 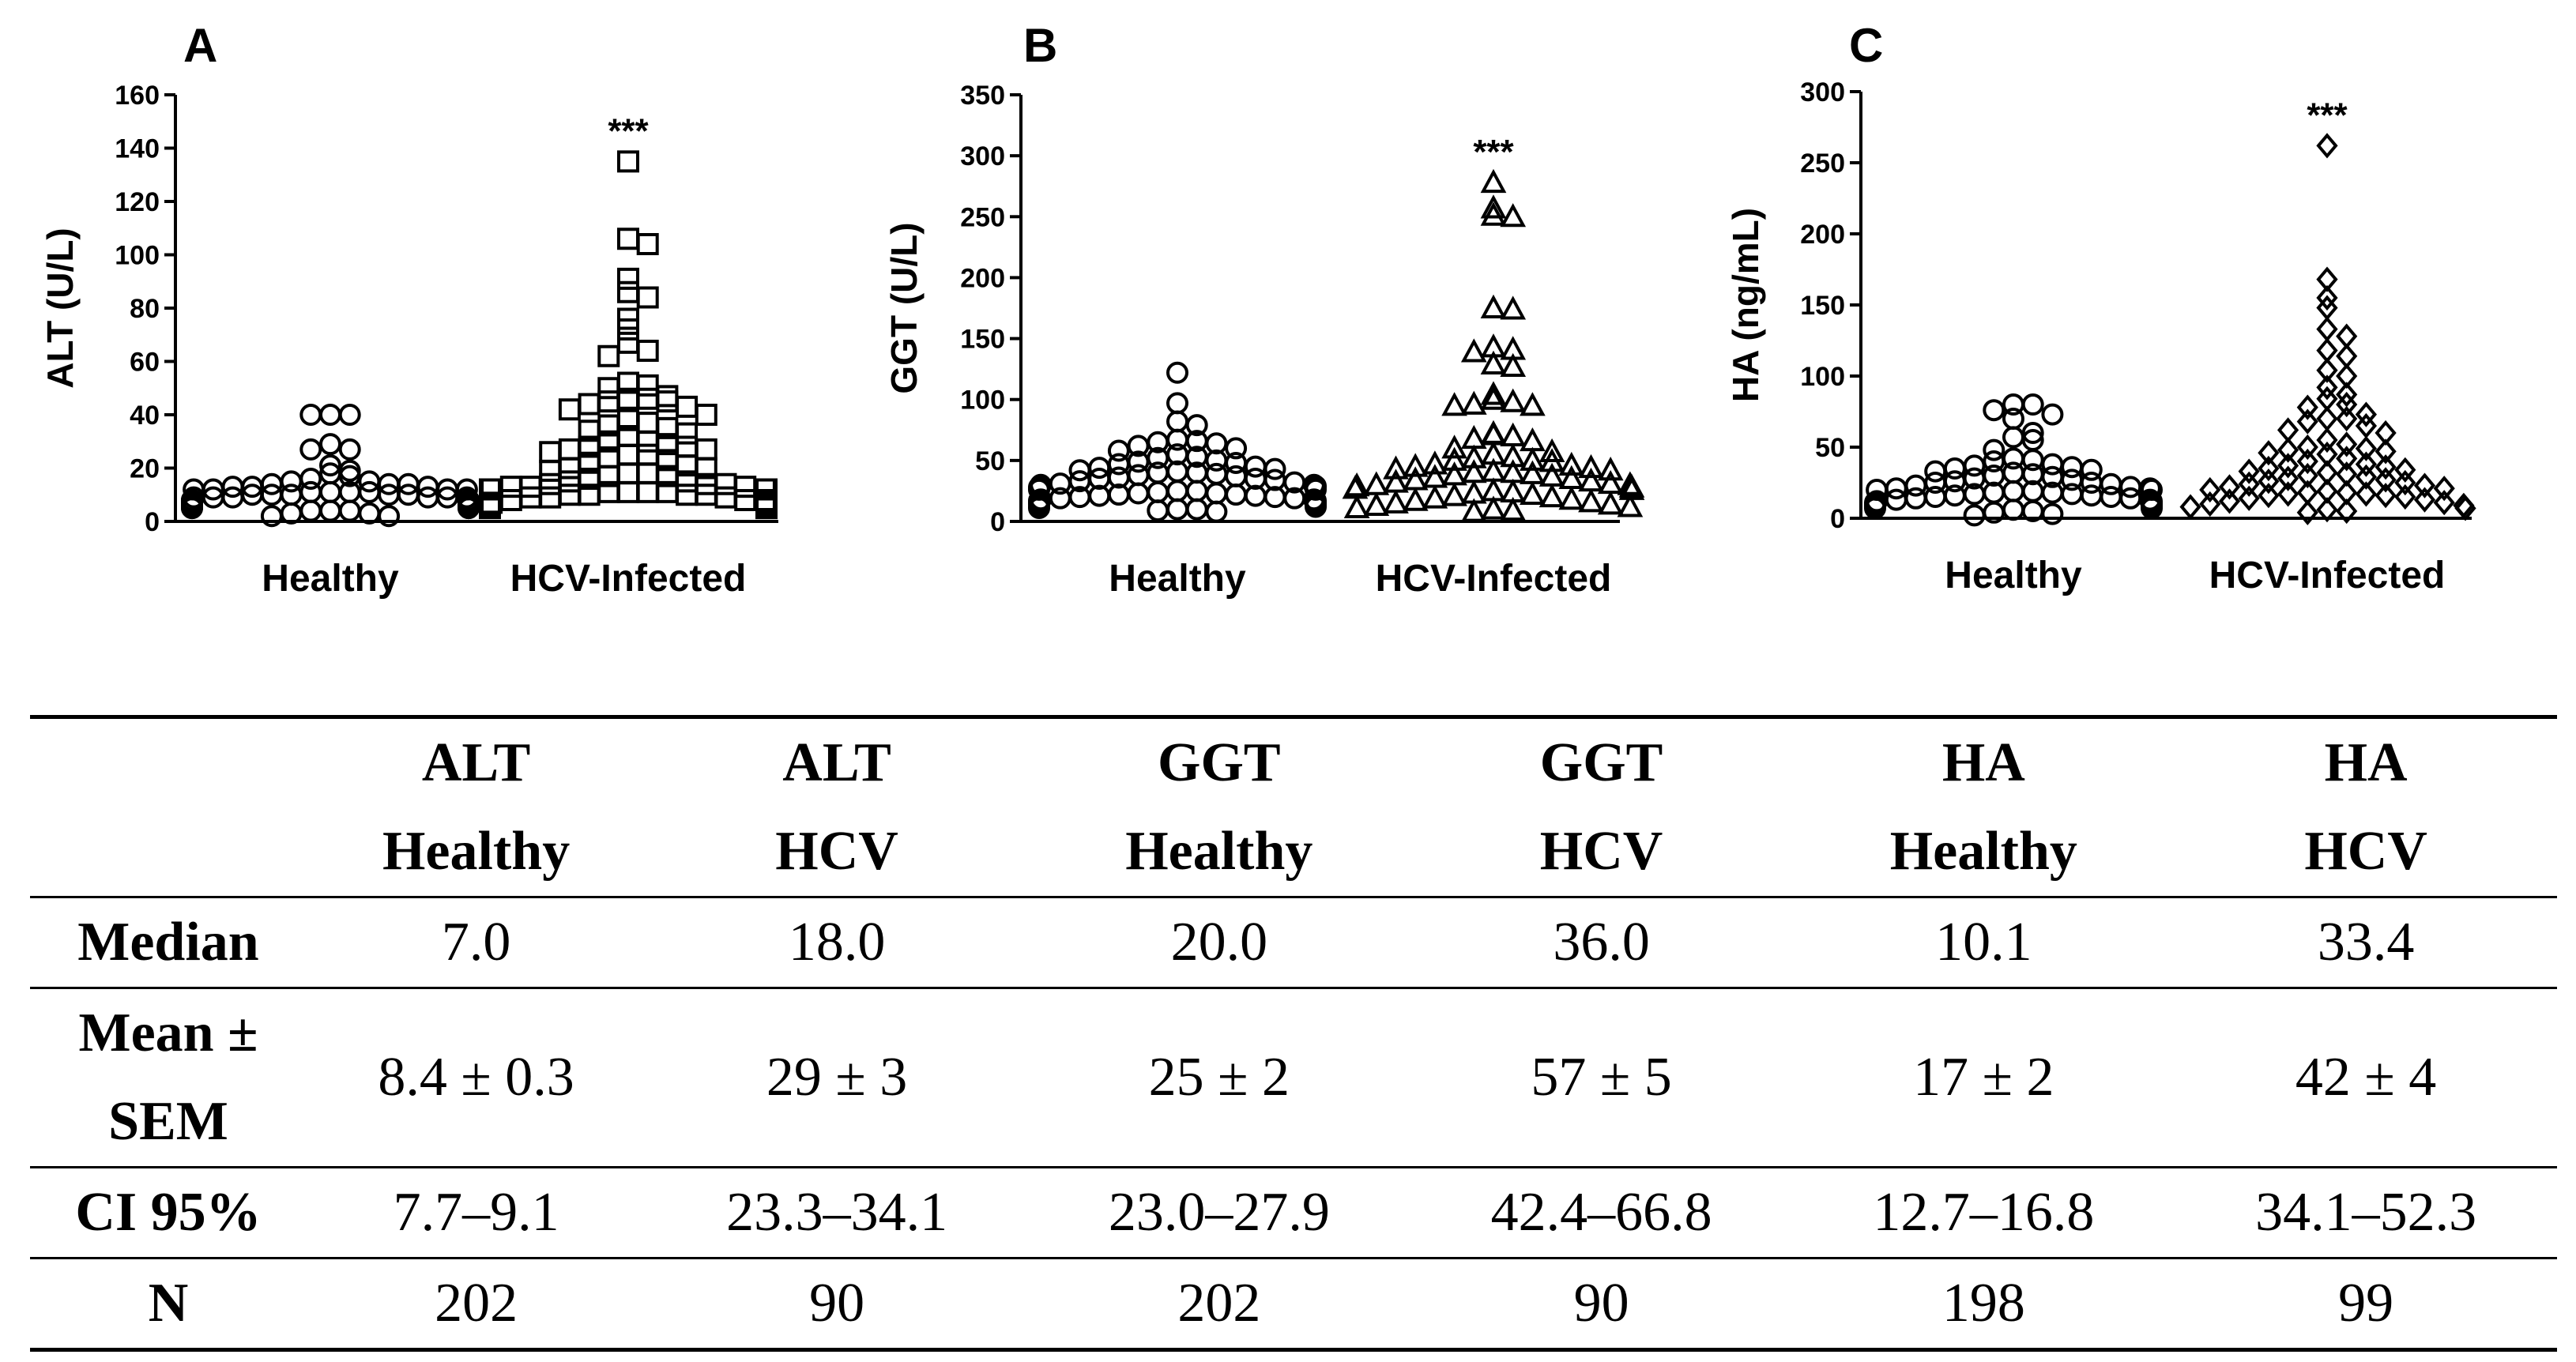 I want to click on table-cell: 23.0–27.9, so click(x=1219, y=1213).